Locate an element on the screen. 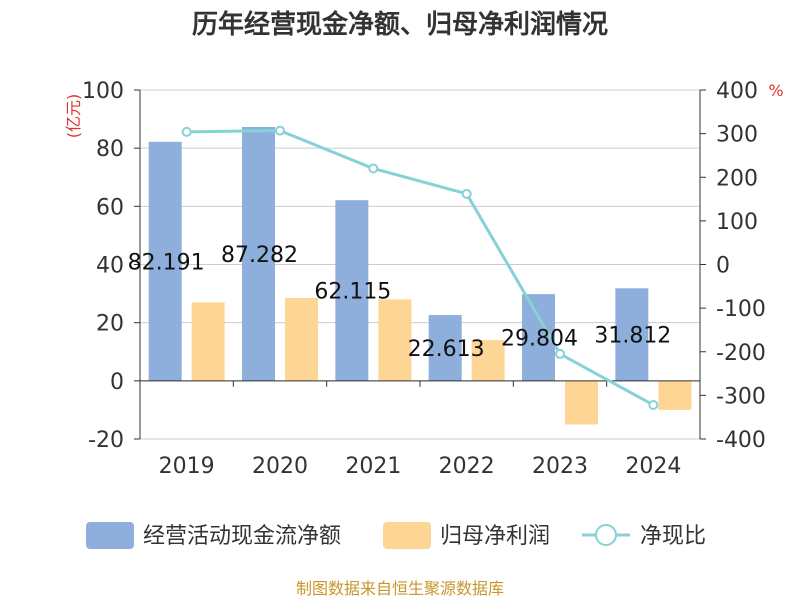 This screenshot has height=604, width=800. left-tick-label: 40 is located at coordinates (110, 266).